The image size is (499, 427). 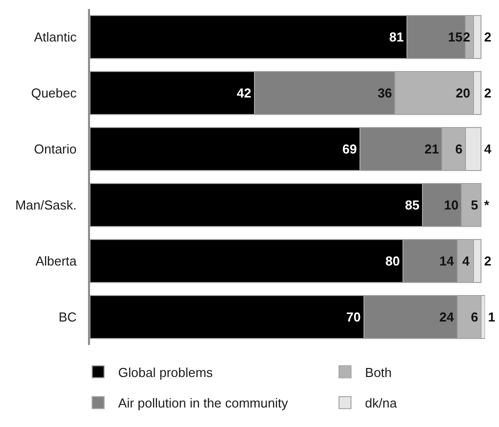 What do you see at coordinates (166, 372) in the screenshot?
I see `legend-label: Global problems` at bounding box center [166, 372].